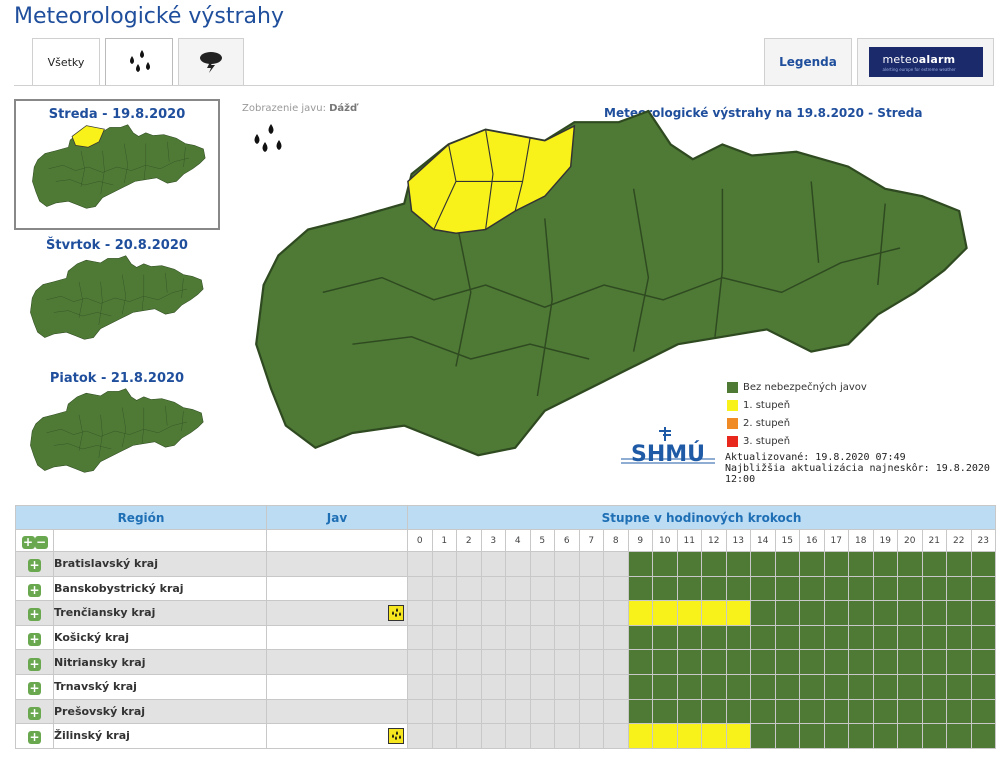 The height and width of the screenshot is (762, 1000). What do you see at coordinates (767, 441) in the screenshot?
I see `legend-label: 3. stupeň` at bounding box center [767, 441].